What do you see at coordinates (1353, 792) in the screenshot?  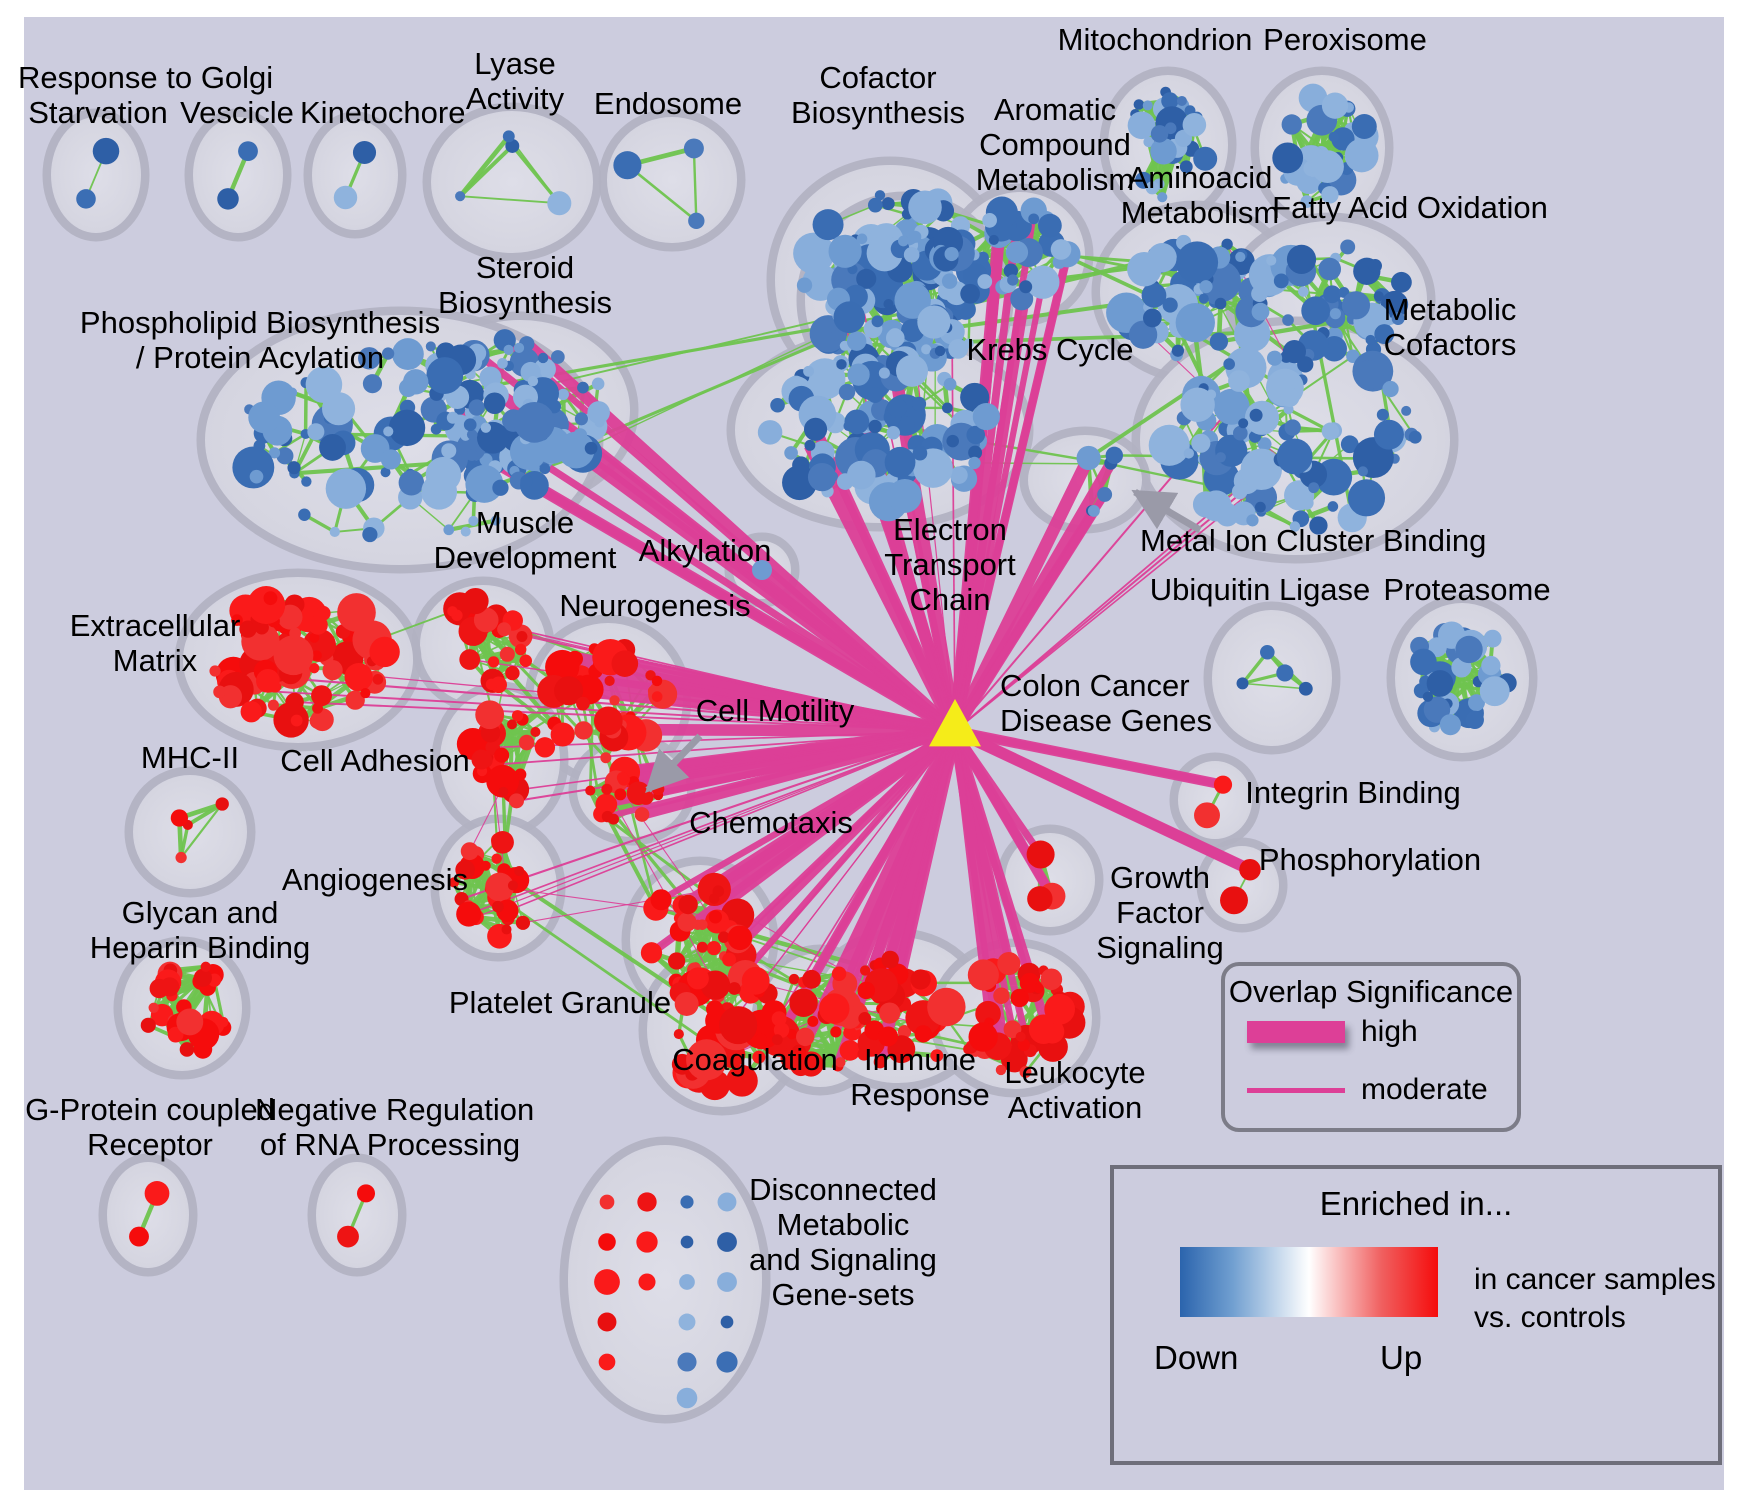 I see `cluster-label-integrin-binding: Integrin Binding` at bounding box center [1353, 792].